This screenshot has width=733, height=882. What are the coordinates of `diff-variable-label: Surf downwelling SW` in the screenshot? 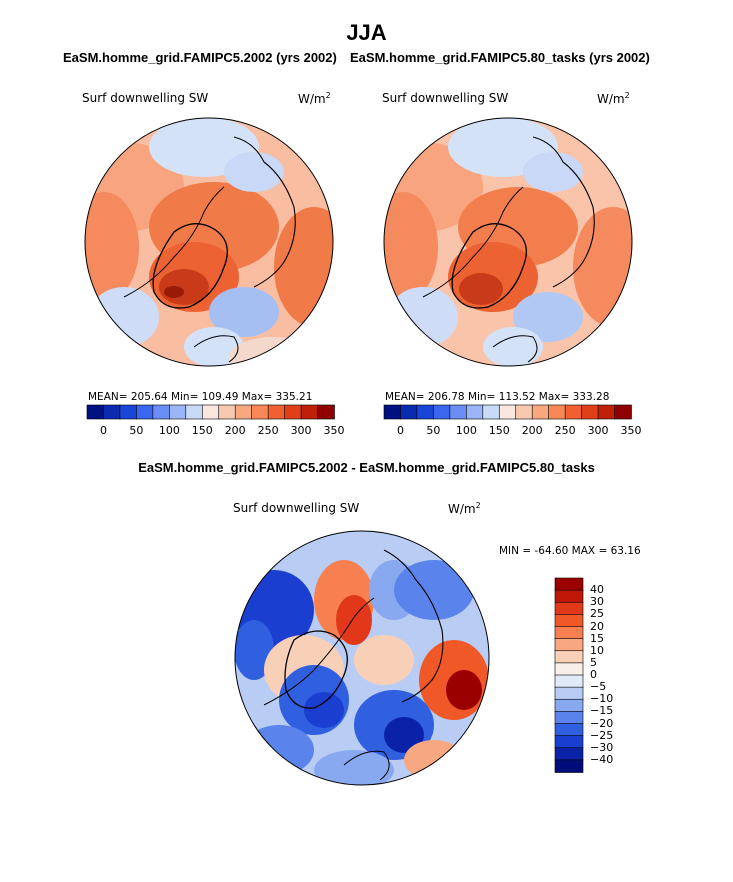 It's located at (296, 508).